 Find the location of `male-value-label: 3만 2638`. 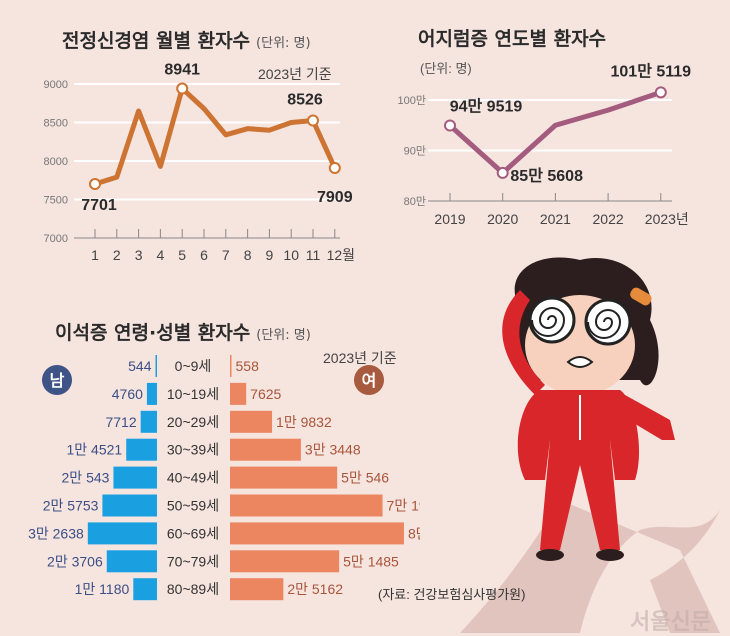

male-value-label: 3만 2638 is located at coordinates (56, 533).